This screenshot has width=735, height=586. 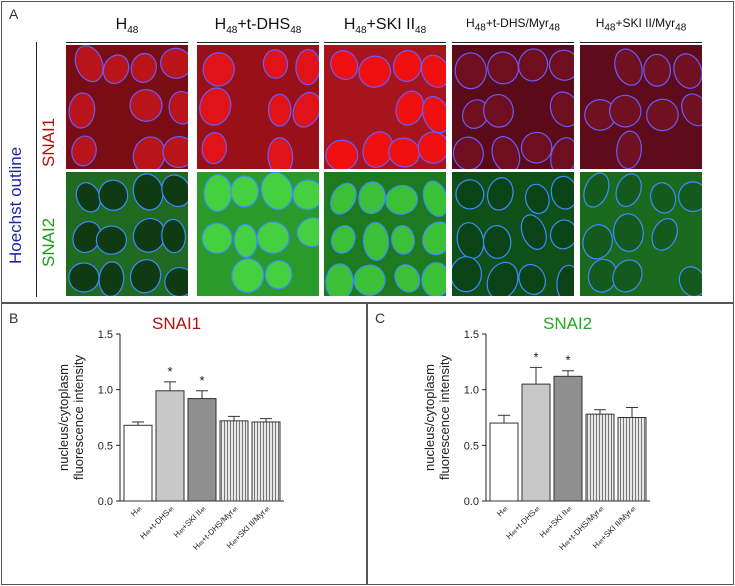 What do you see at coordinates (105, 391) in the screenshot?
I see `snai1-ytick-label-2: 1.0` at bounding box center [105, 391].